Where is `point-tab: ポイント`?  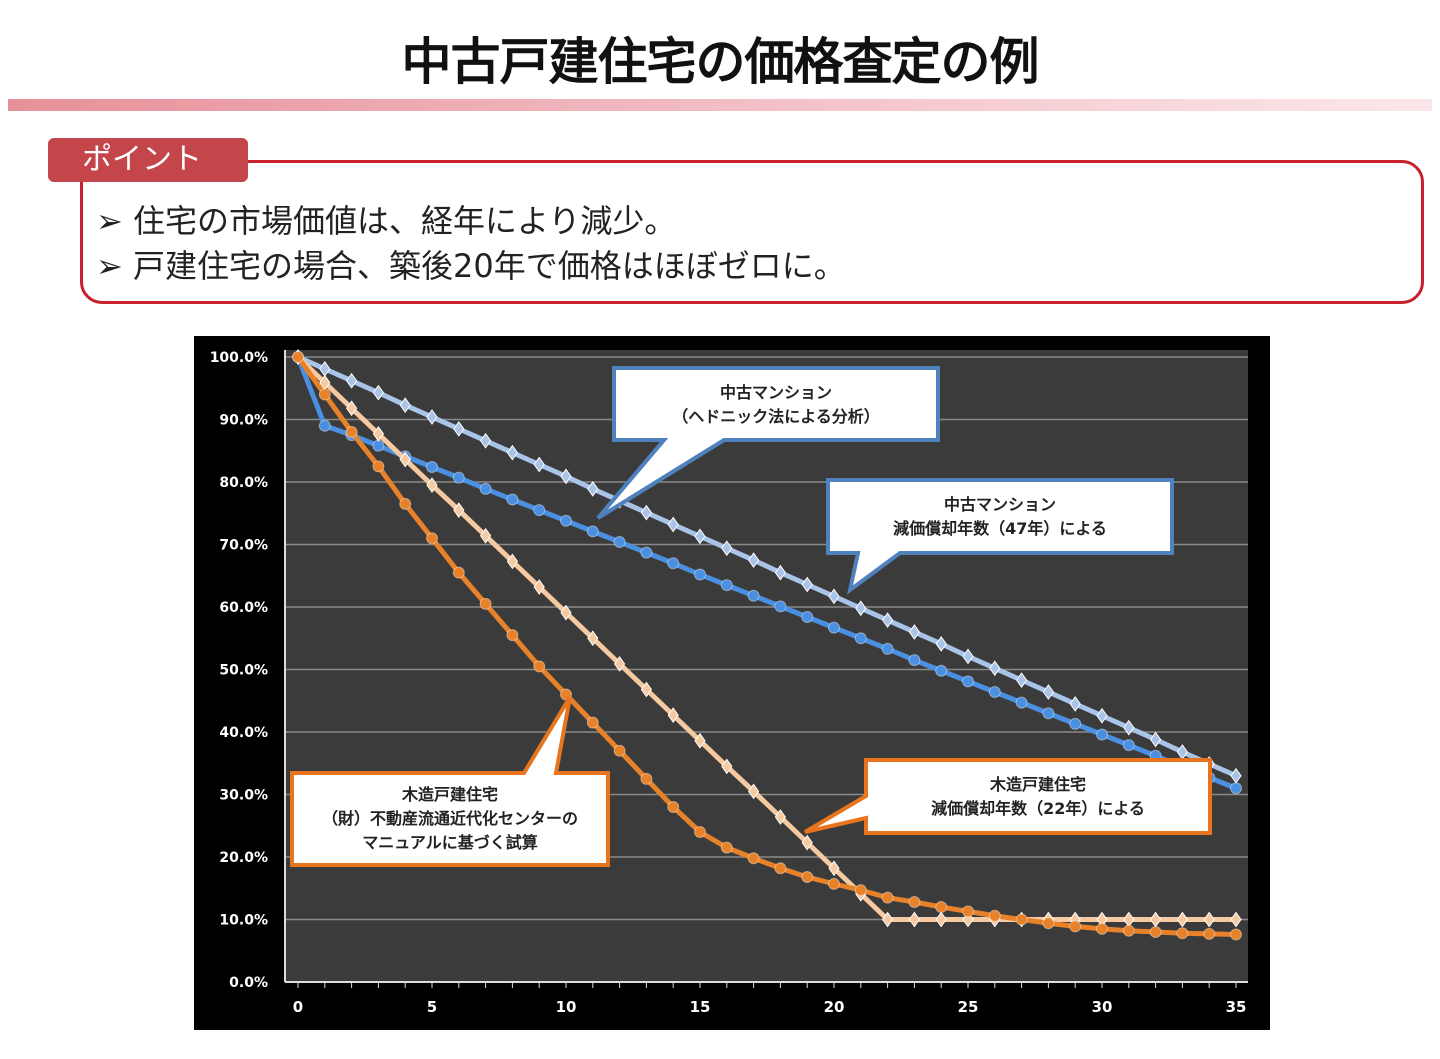 point-tab: ポイント is located at coordinates (148, 160).